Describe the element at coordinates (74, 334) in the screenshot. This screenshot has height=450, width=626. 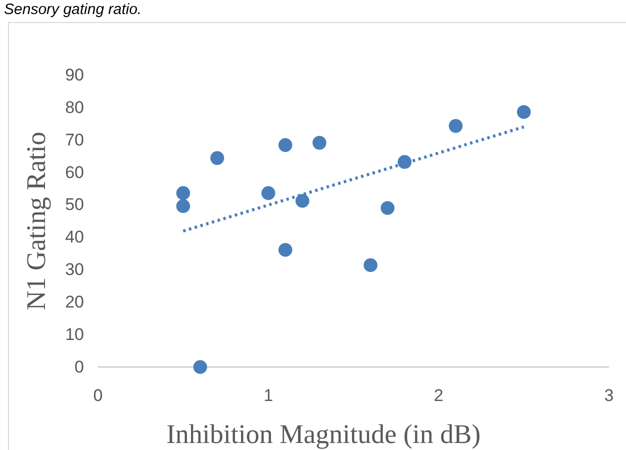
I see `y-tick-label: 10` at that location.